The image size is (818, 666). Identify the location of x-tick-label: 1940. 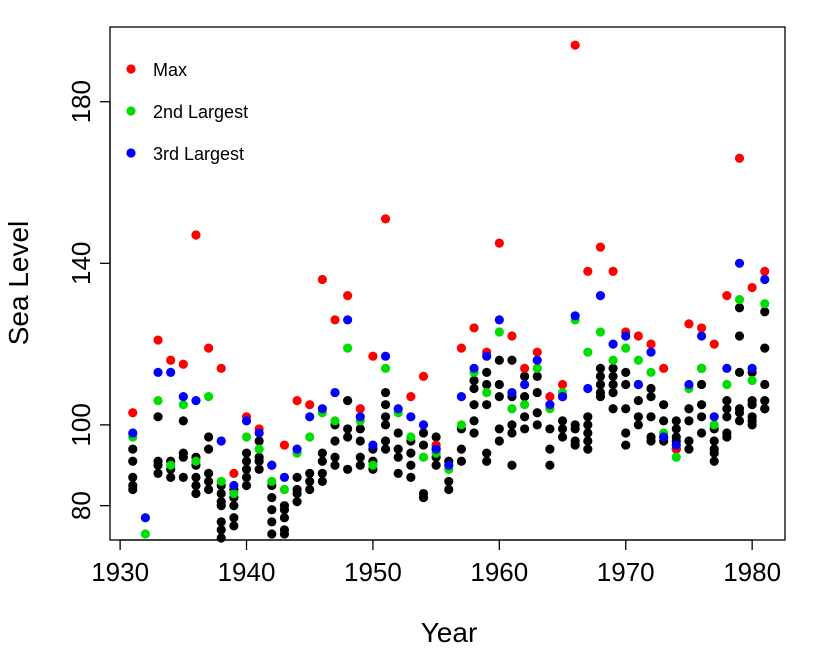
(247, 572).